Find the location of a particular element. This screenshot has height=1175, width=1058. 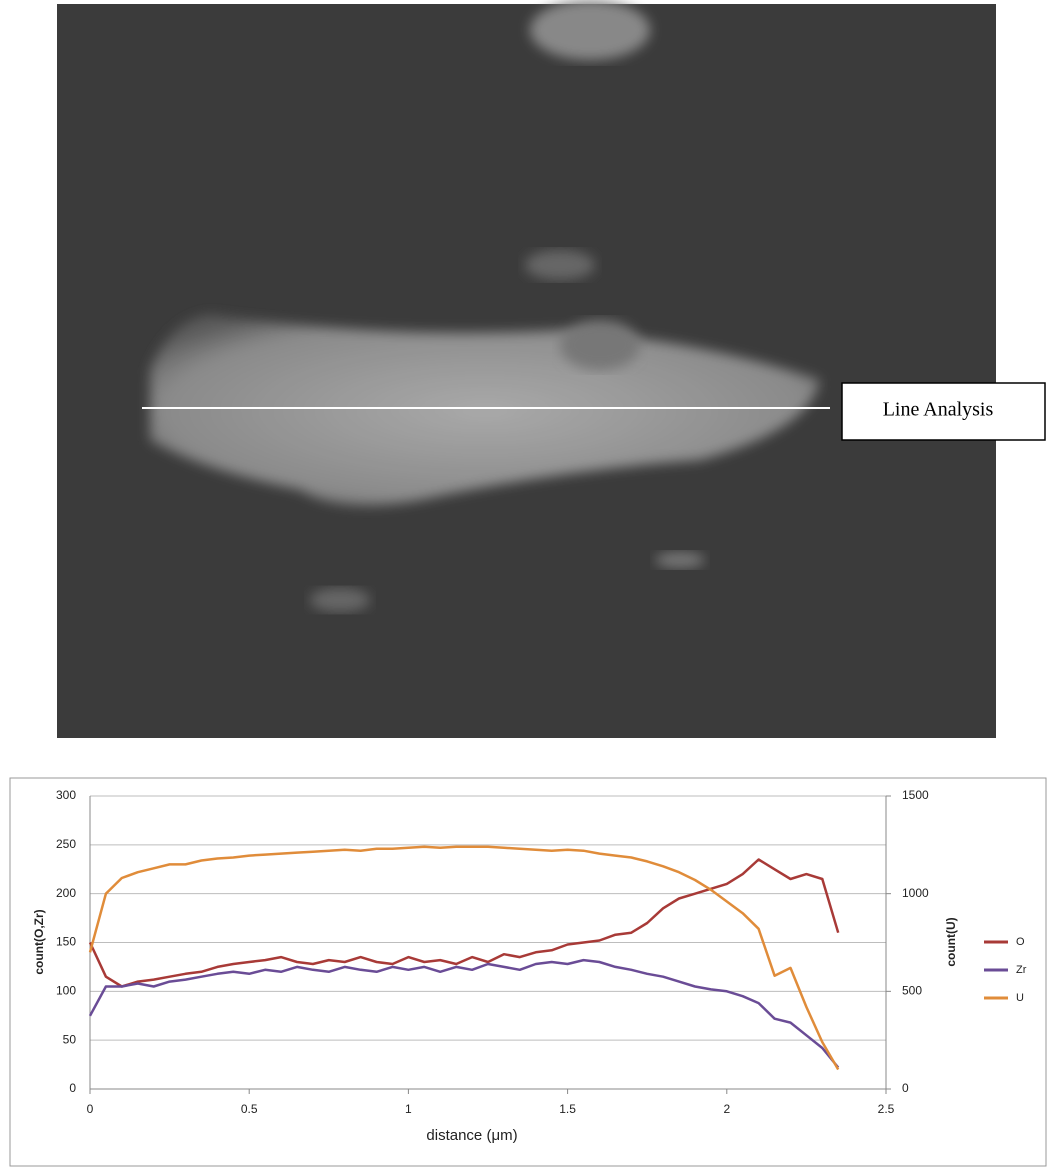

y-tick-label: 150 is located at coordinates (66, 942).